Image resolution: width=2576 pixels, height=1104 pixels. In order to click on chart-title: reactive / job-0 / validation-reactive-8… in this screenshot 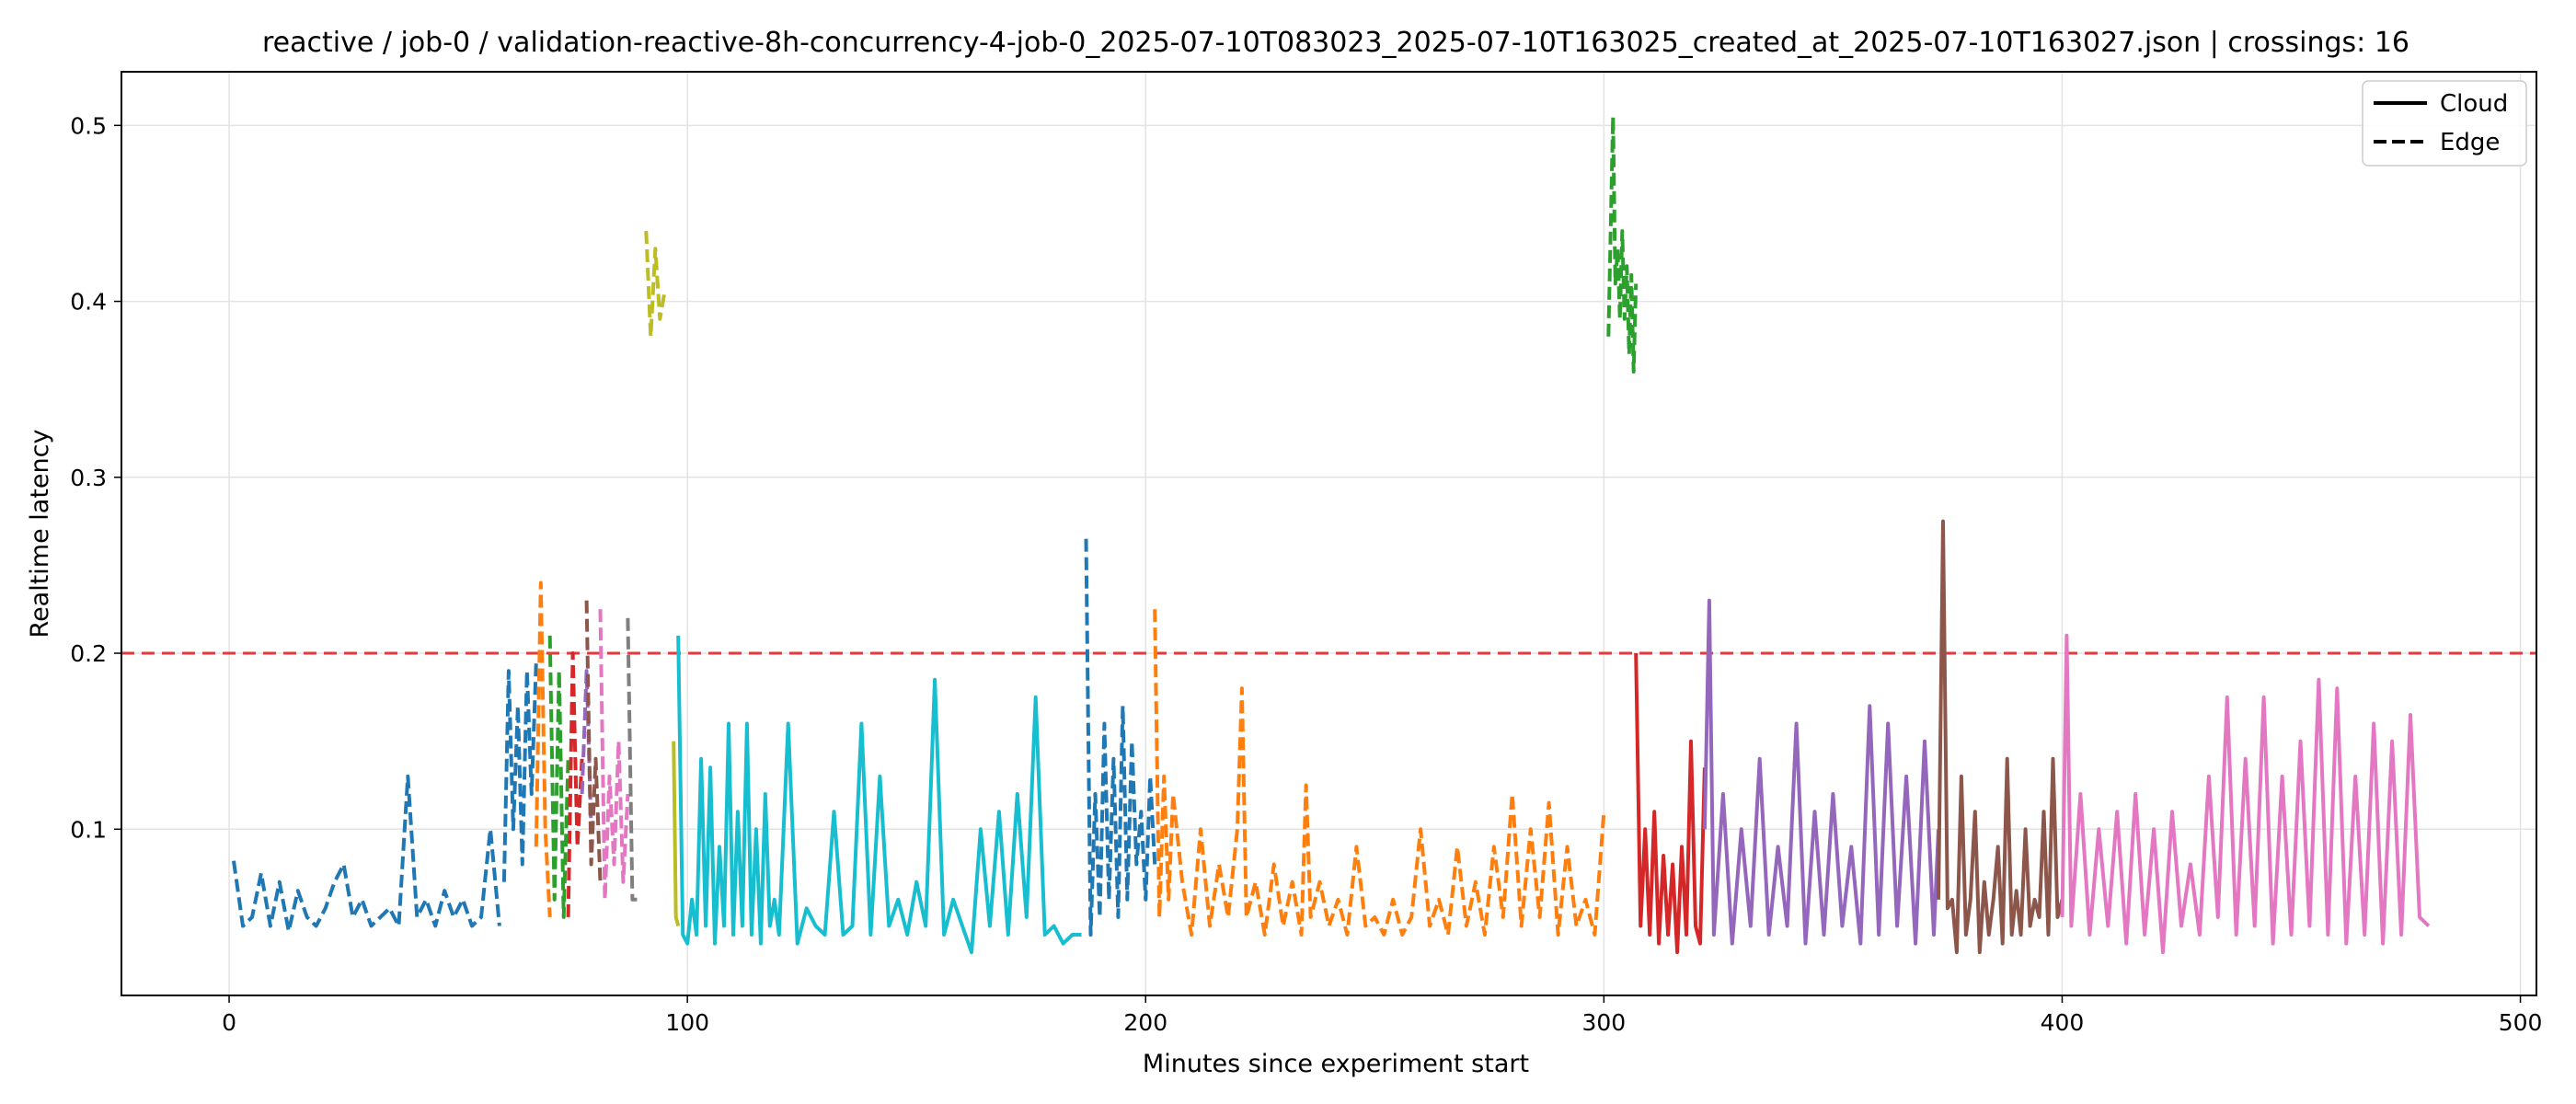, I will do `click(1335, 43)`.